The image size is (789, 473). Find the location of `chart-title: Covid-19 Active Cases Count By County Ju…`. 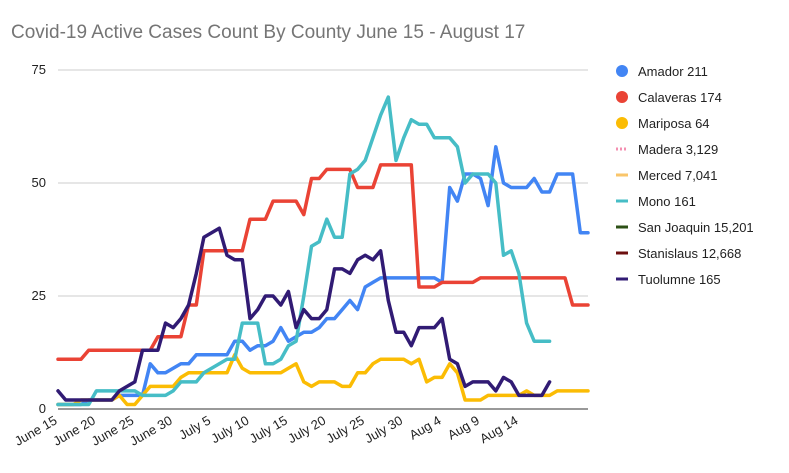

chart-title: Covid-19 Active Cases Count By County Ju… is located at coordinates (268, 32).